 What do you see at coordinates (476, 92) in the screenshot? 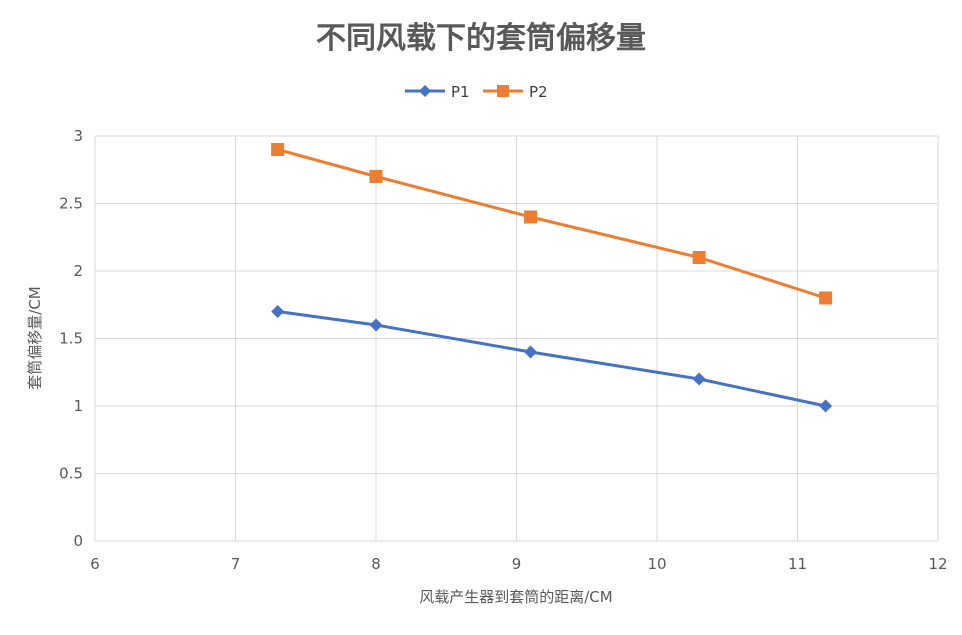
I see `legend: P1 P2` at bounding box center [476, 92].